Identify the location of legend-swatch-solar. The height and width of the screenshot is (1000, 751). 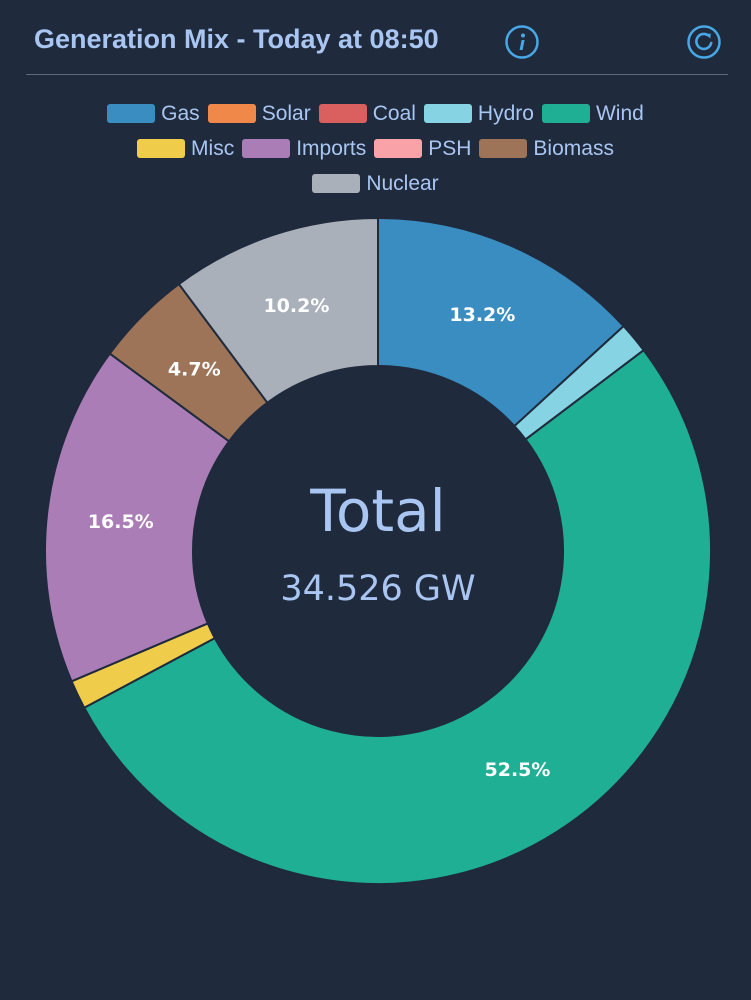
(231, 113).